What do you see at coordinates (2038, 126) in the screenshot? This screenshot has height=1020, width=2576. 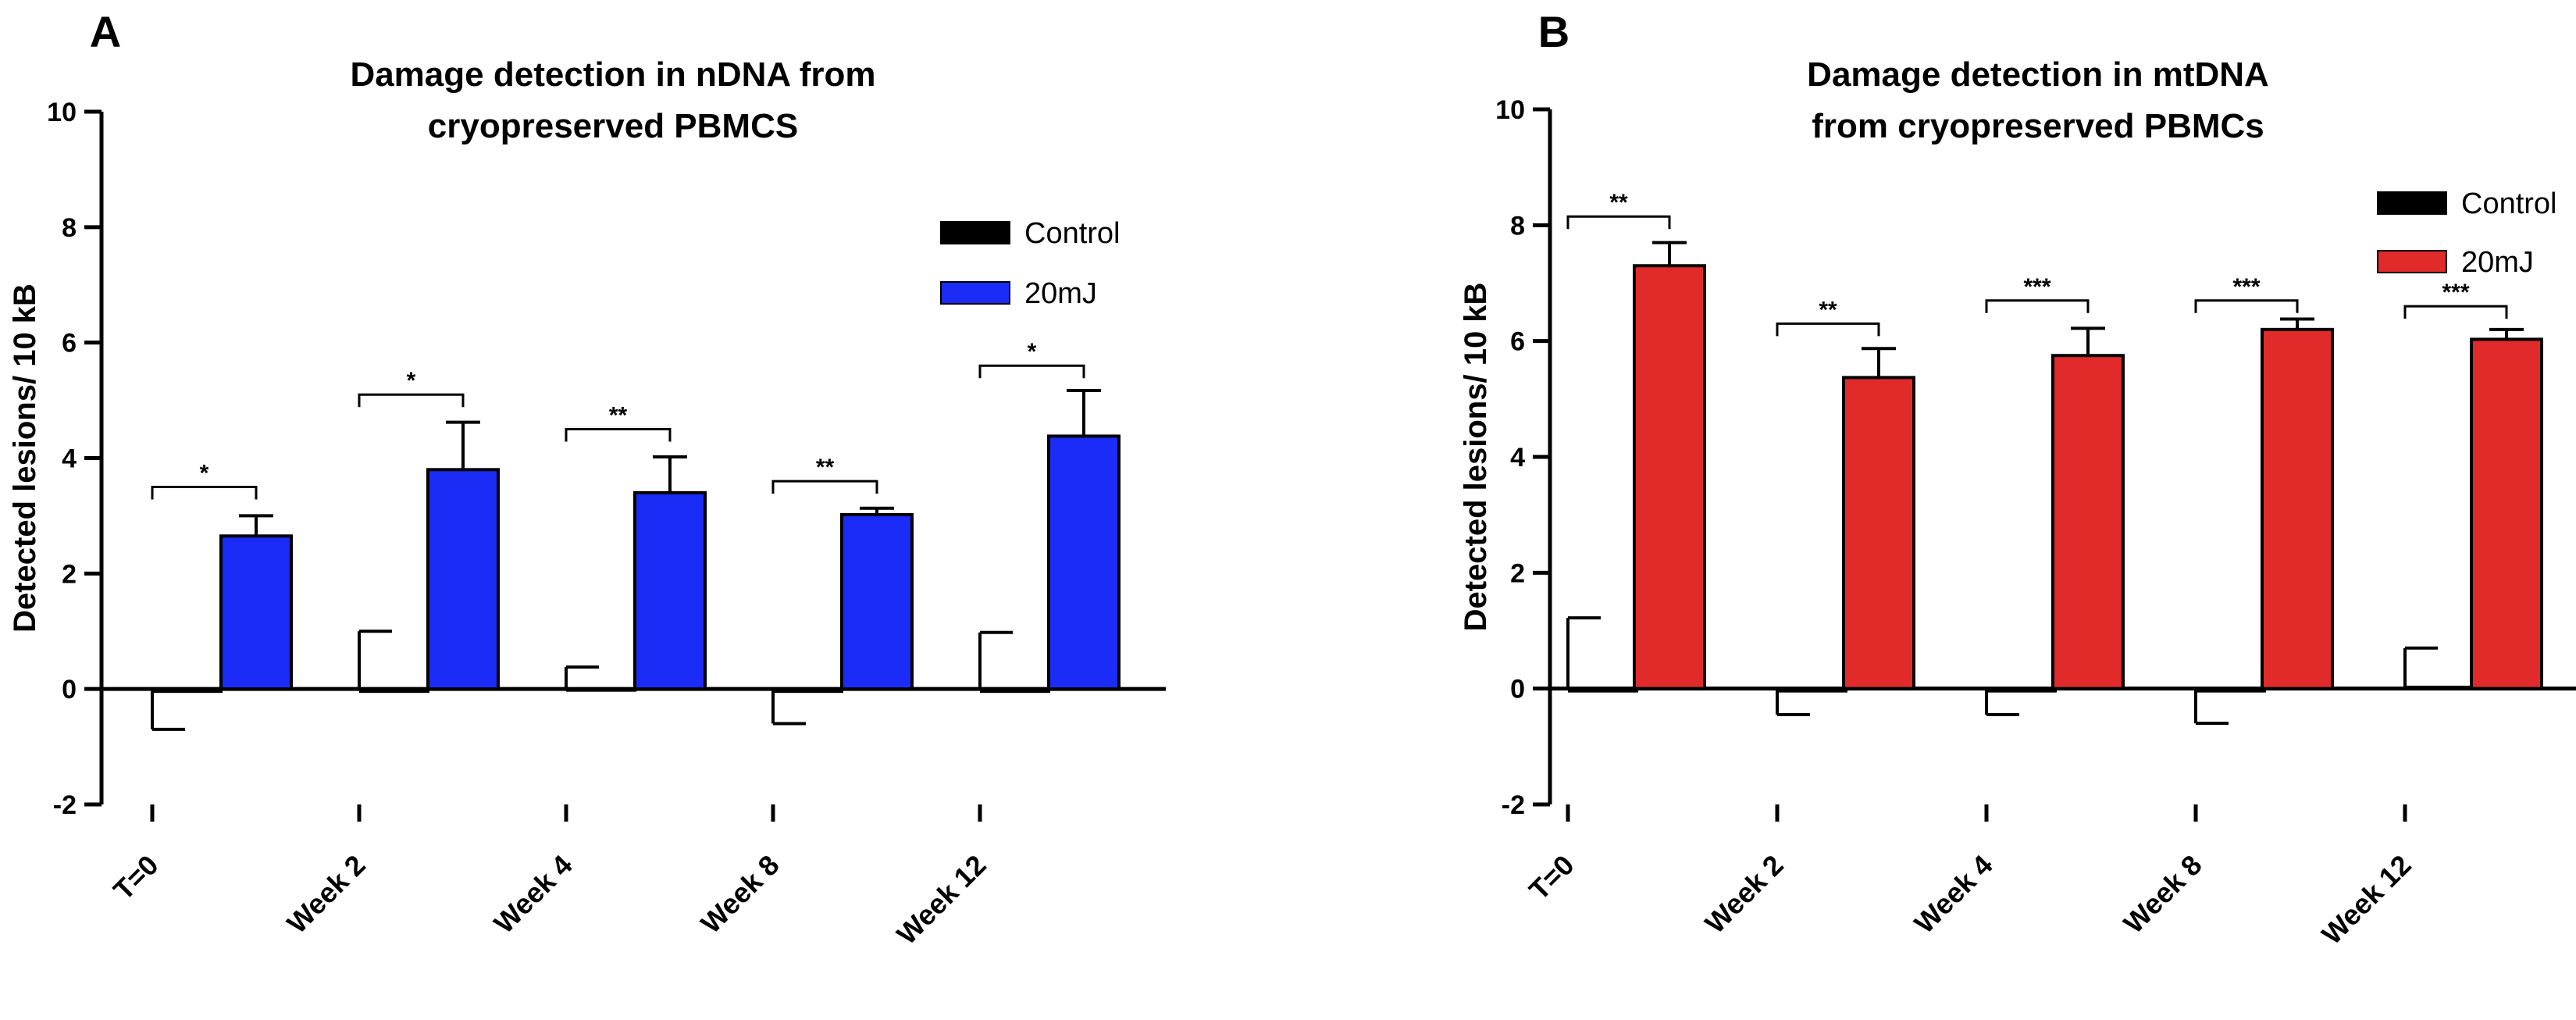 I see `chart-title-line: from cryopreserved PBMCs` at bounding box center [2038, 126].